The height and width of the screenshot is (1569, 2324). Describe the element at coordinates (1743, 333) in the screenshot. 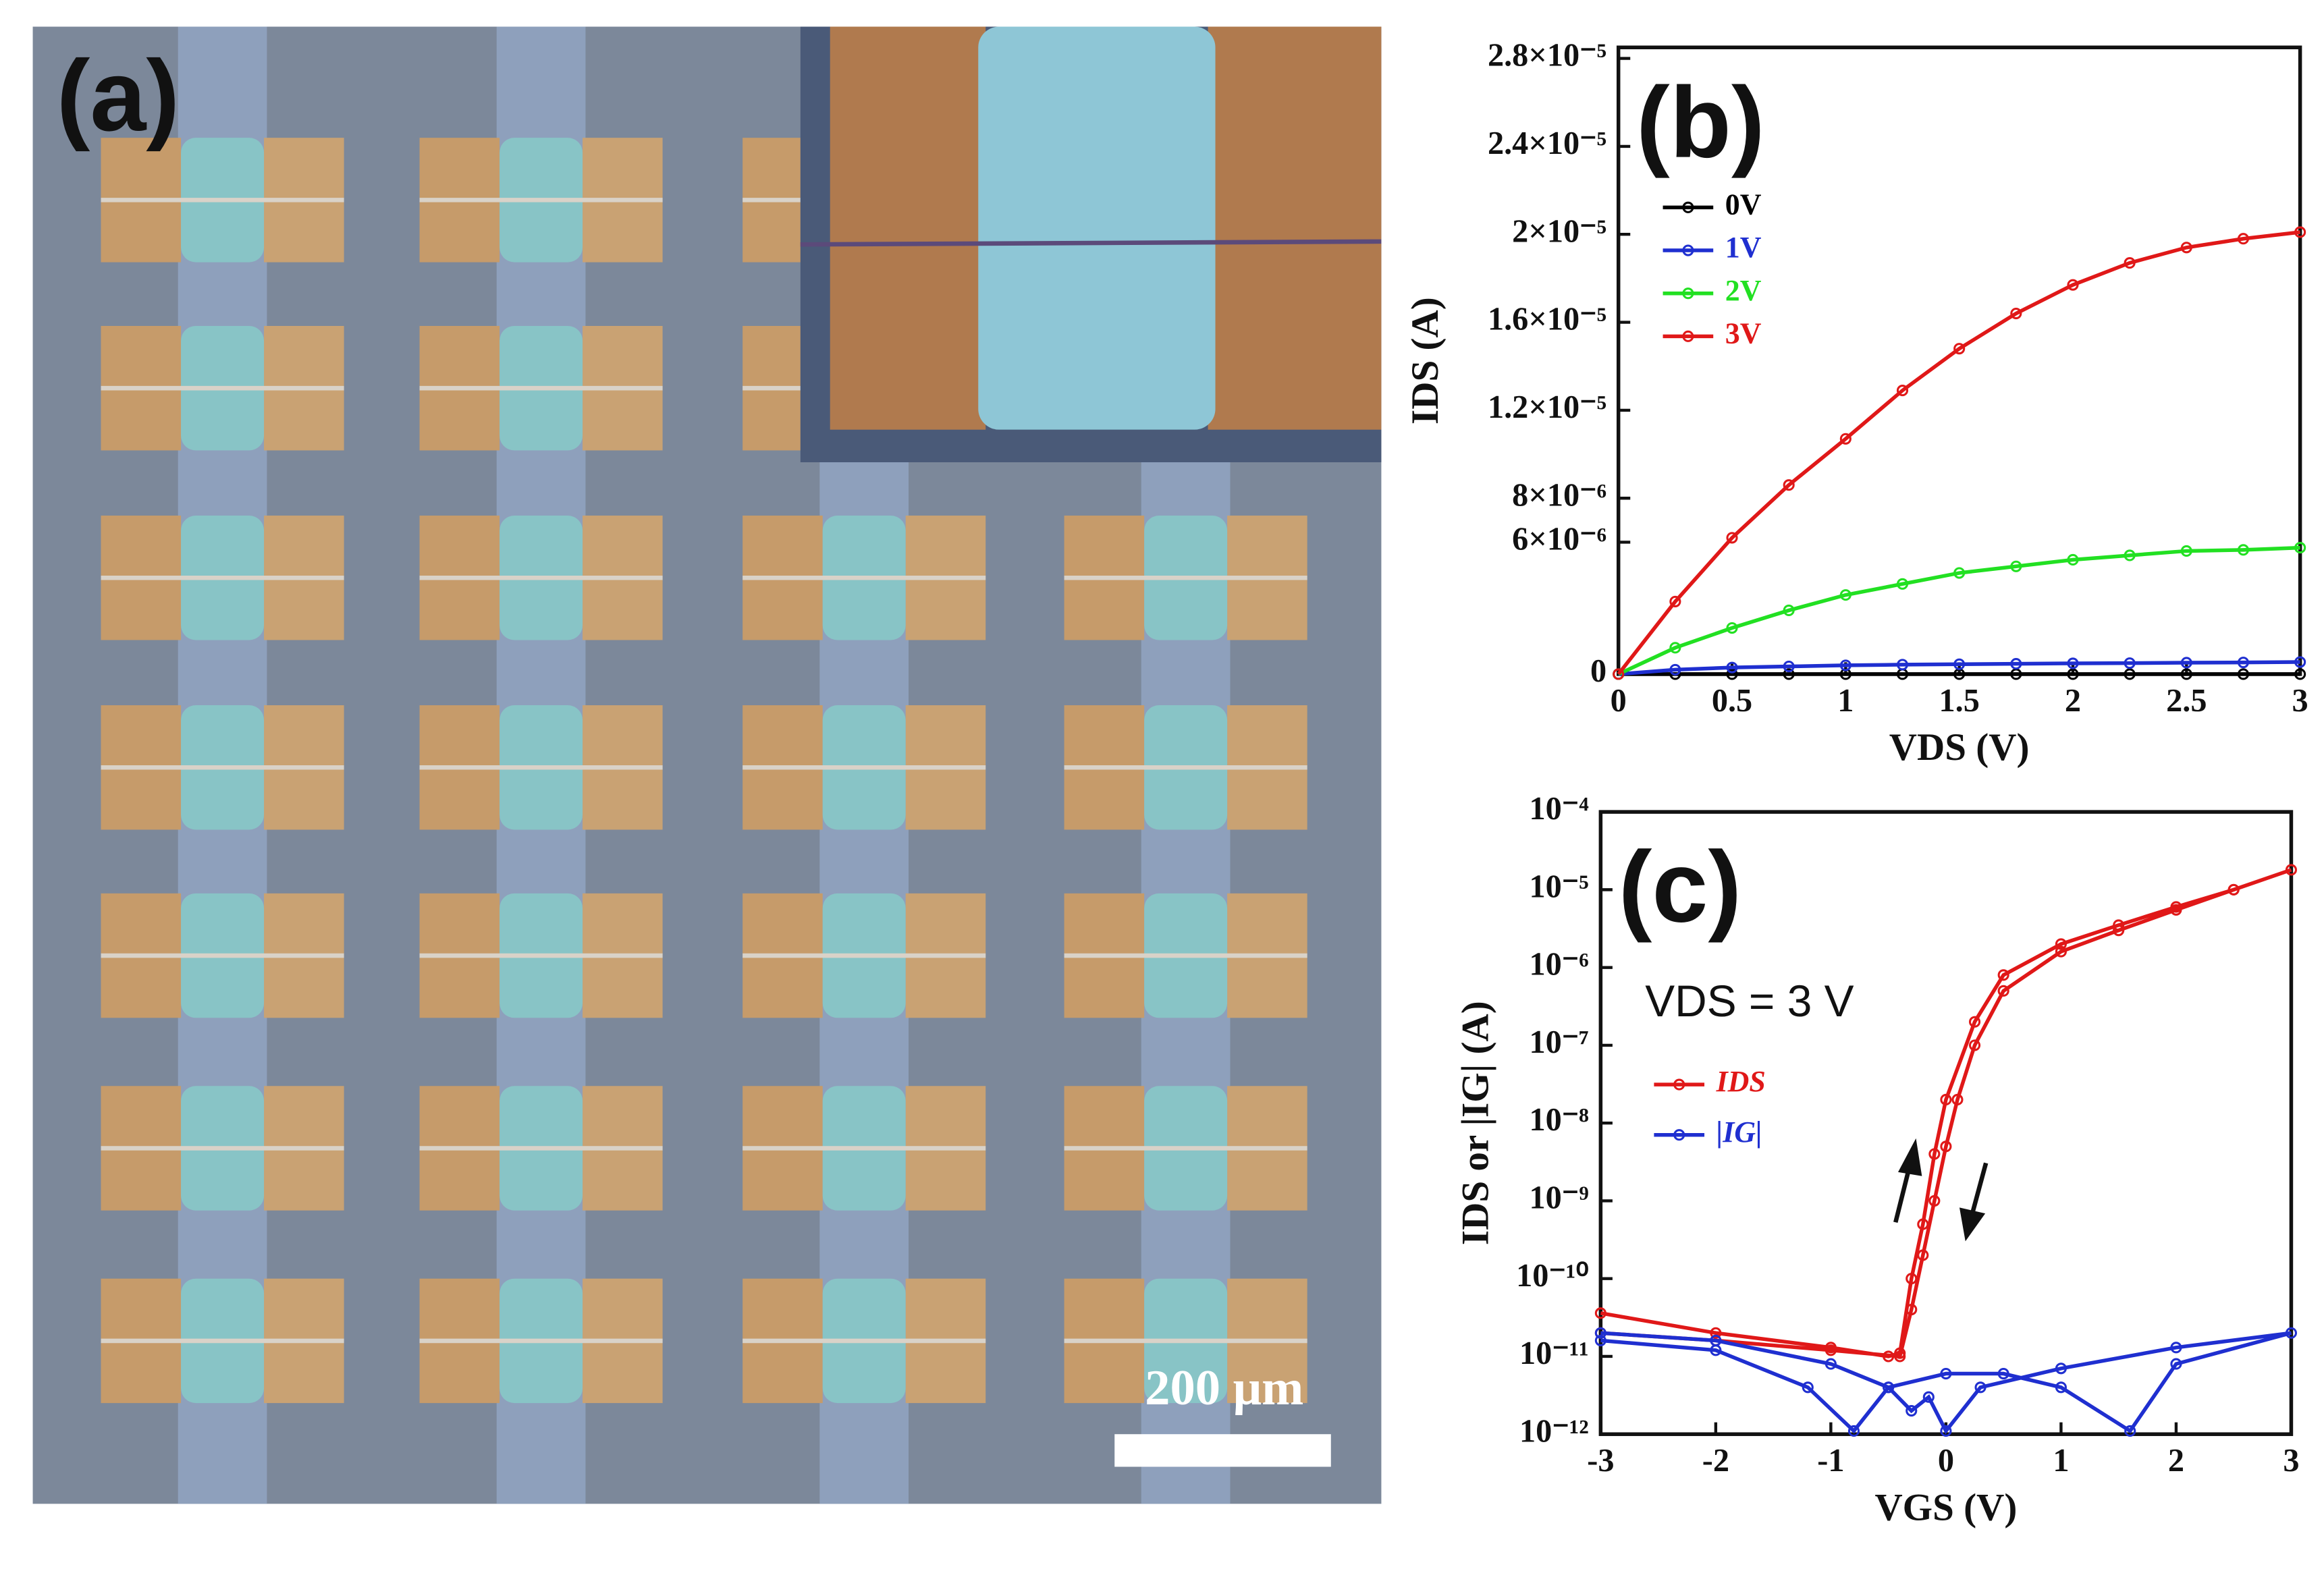

I see `legend-label: 3V` at that location.